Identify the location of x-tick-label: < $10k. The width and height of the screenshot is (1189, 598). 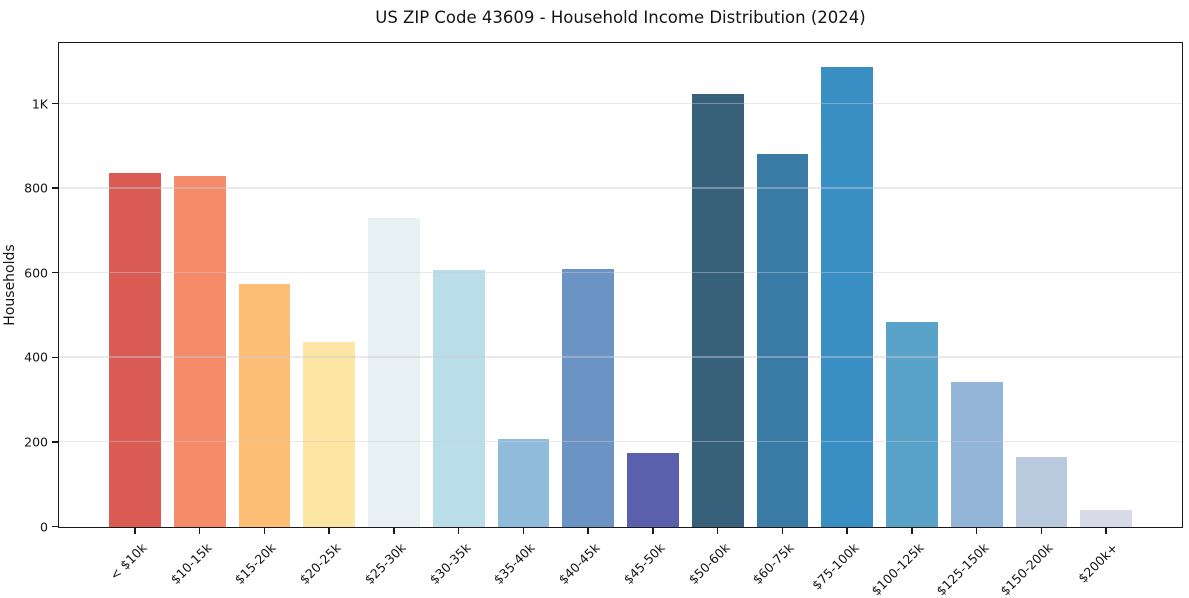
(128, 561).